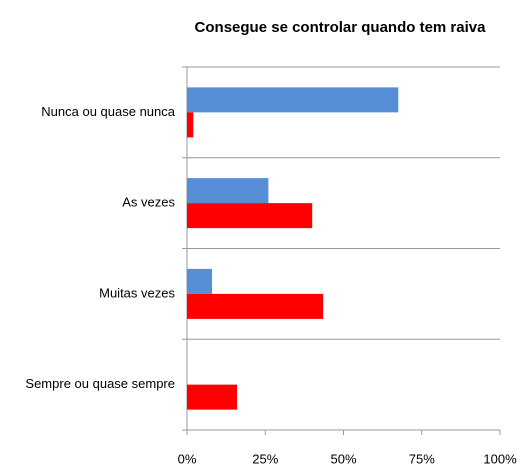 Image resolution: width=523 pixels, height=467 pixels. What do you see at coordinates (343, 458) in the screenshot?
I see `x-tick-label: 50%` at bounding box center [343, 458].